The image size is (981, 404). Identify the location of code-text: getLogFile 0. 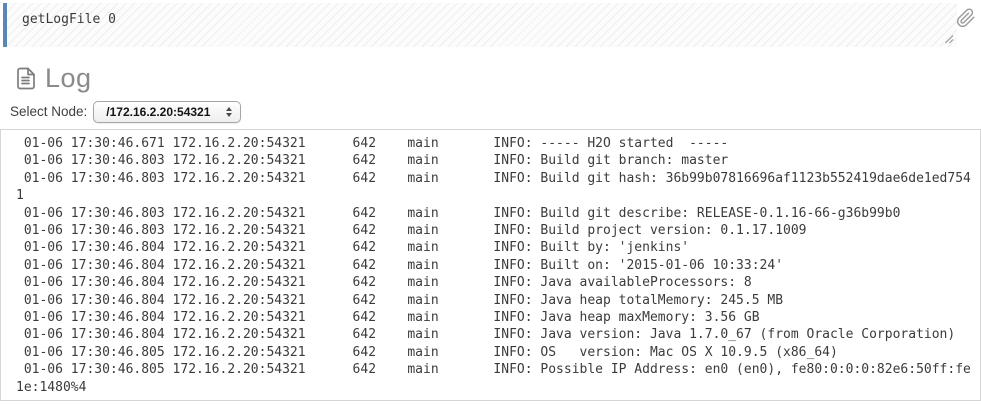
(69, 19).